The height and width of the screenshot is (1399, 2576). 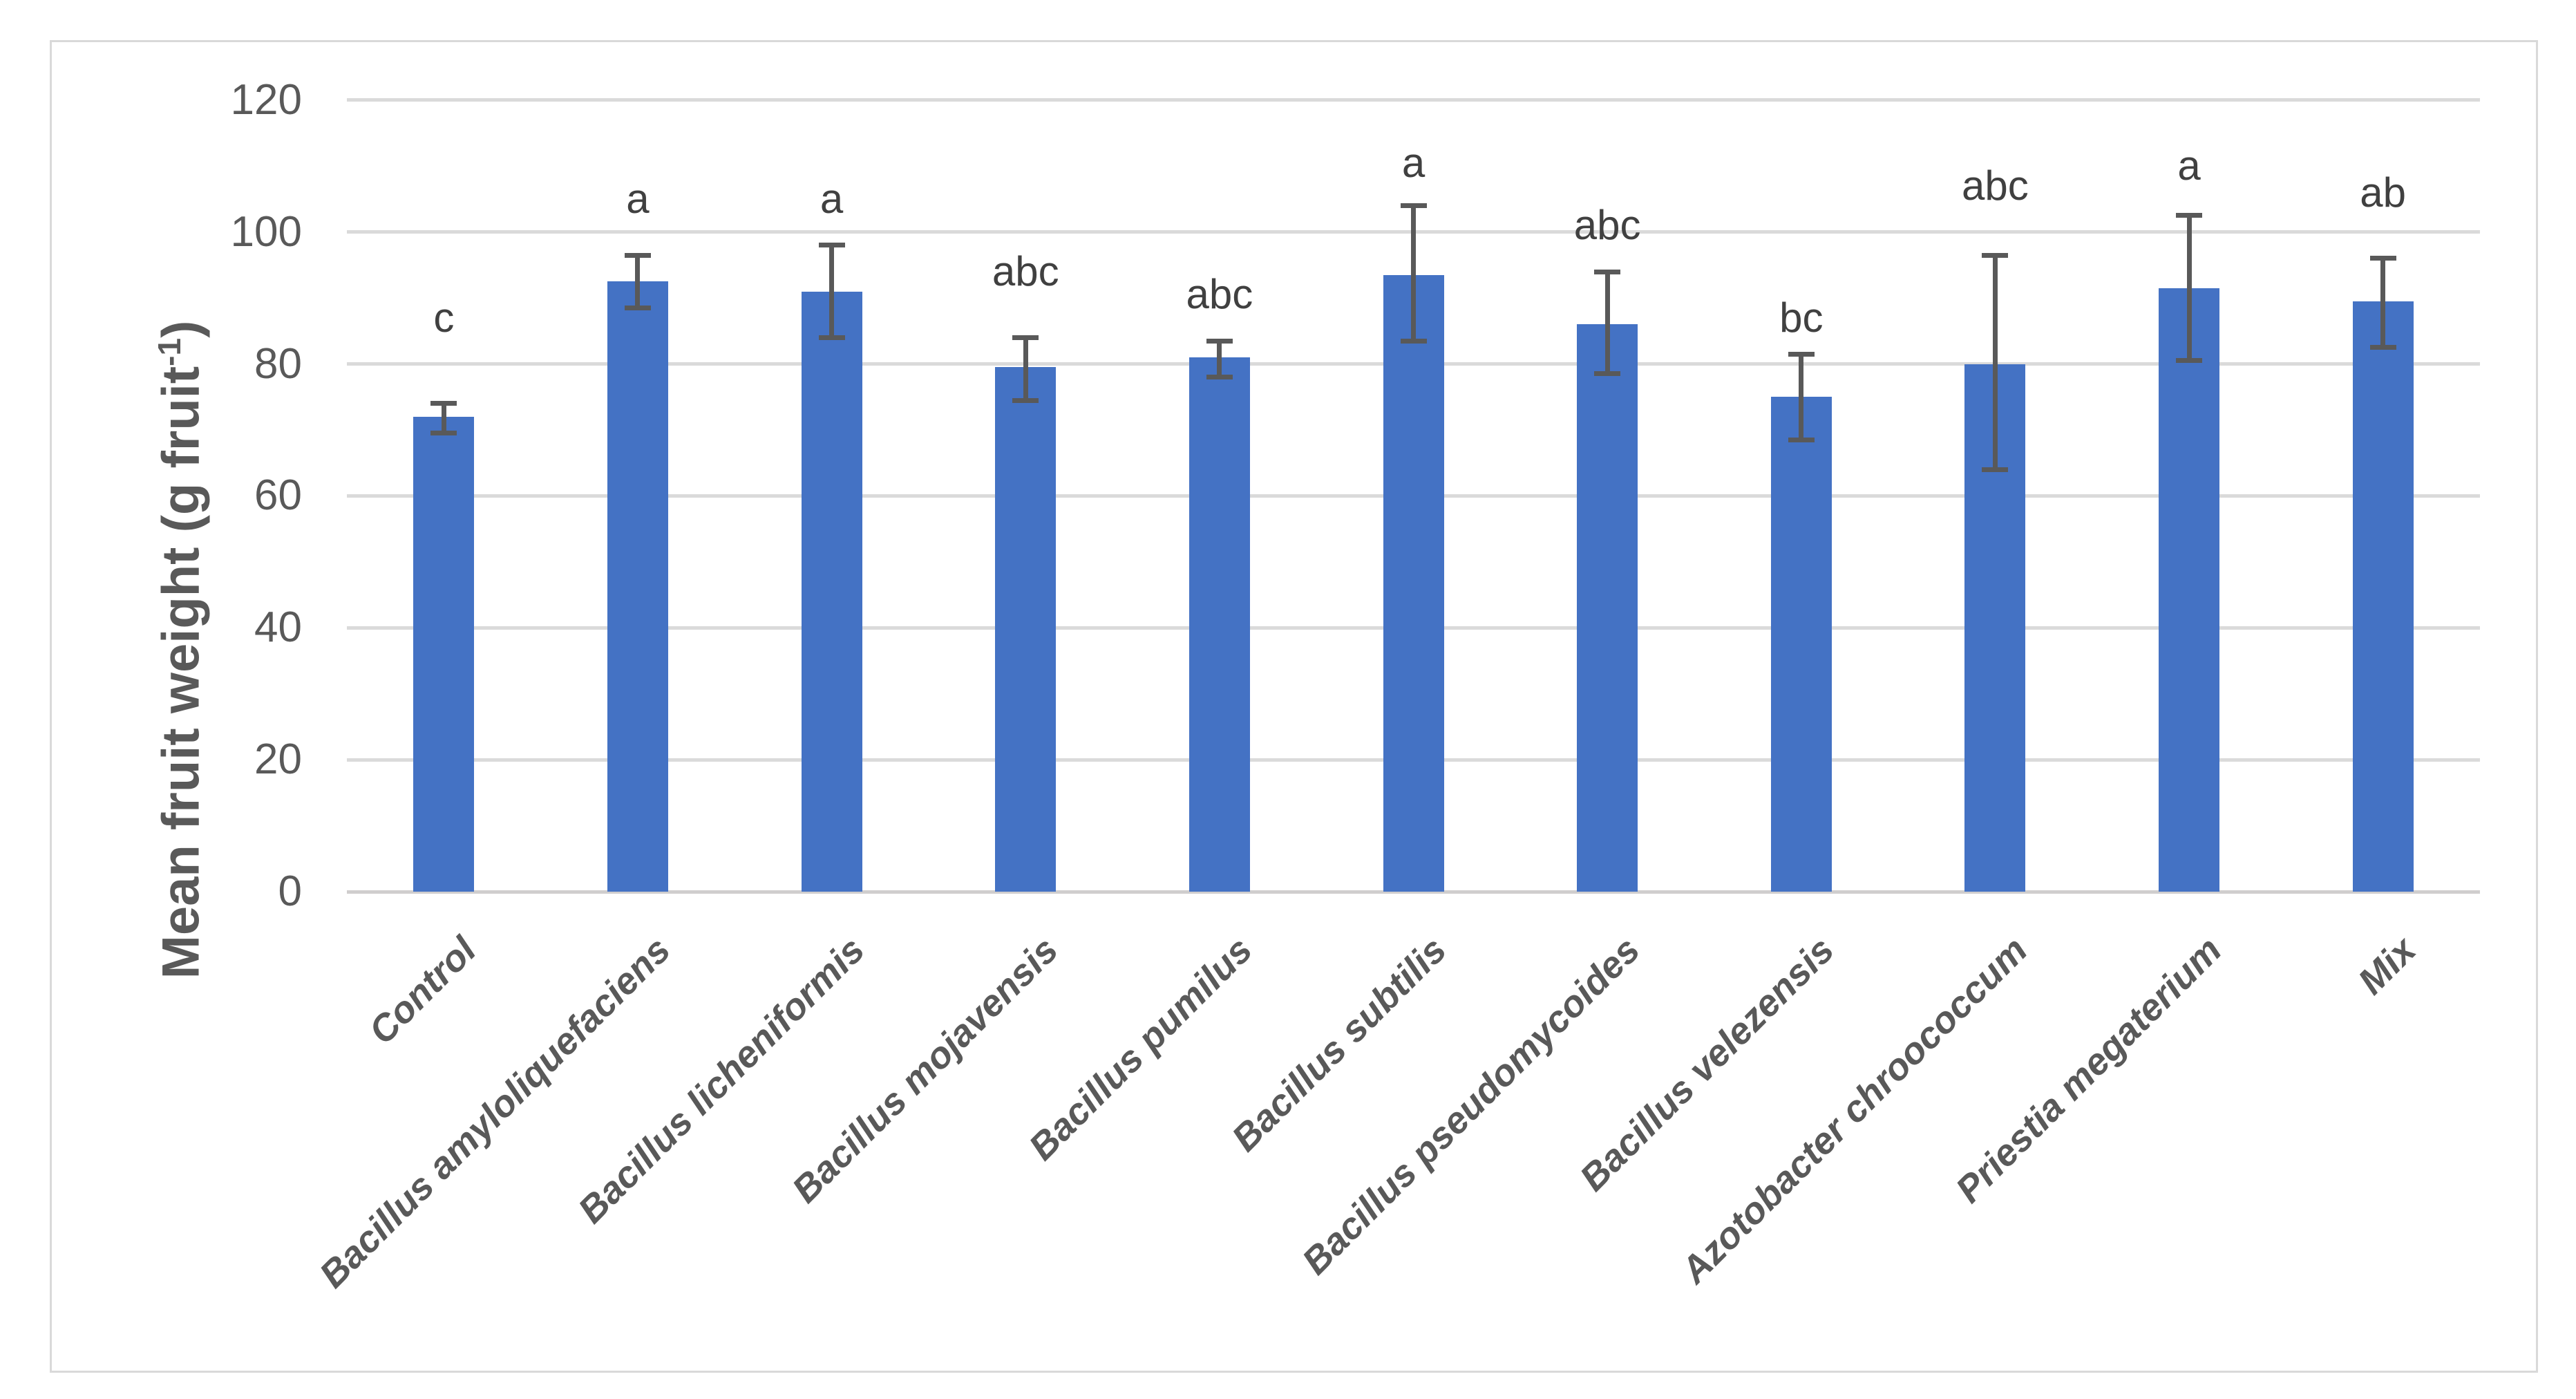 What do you see at coordinates (278, 495) in the screenshot?
I see `y-tick-label: 60` at bounding box center [278, 495].